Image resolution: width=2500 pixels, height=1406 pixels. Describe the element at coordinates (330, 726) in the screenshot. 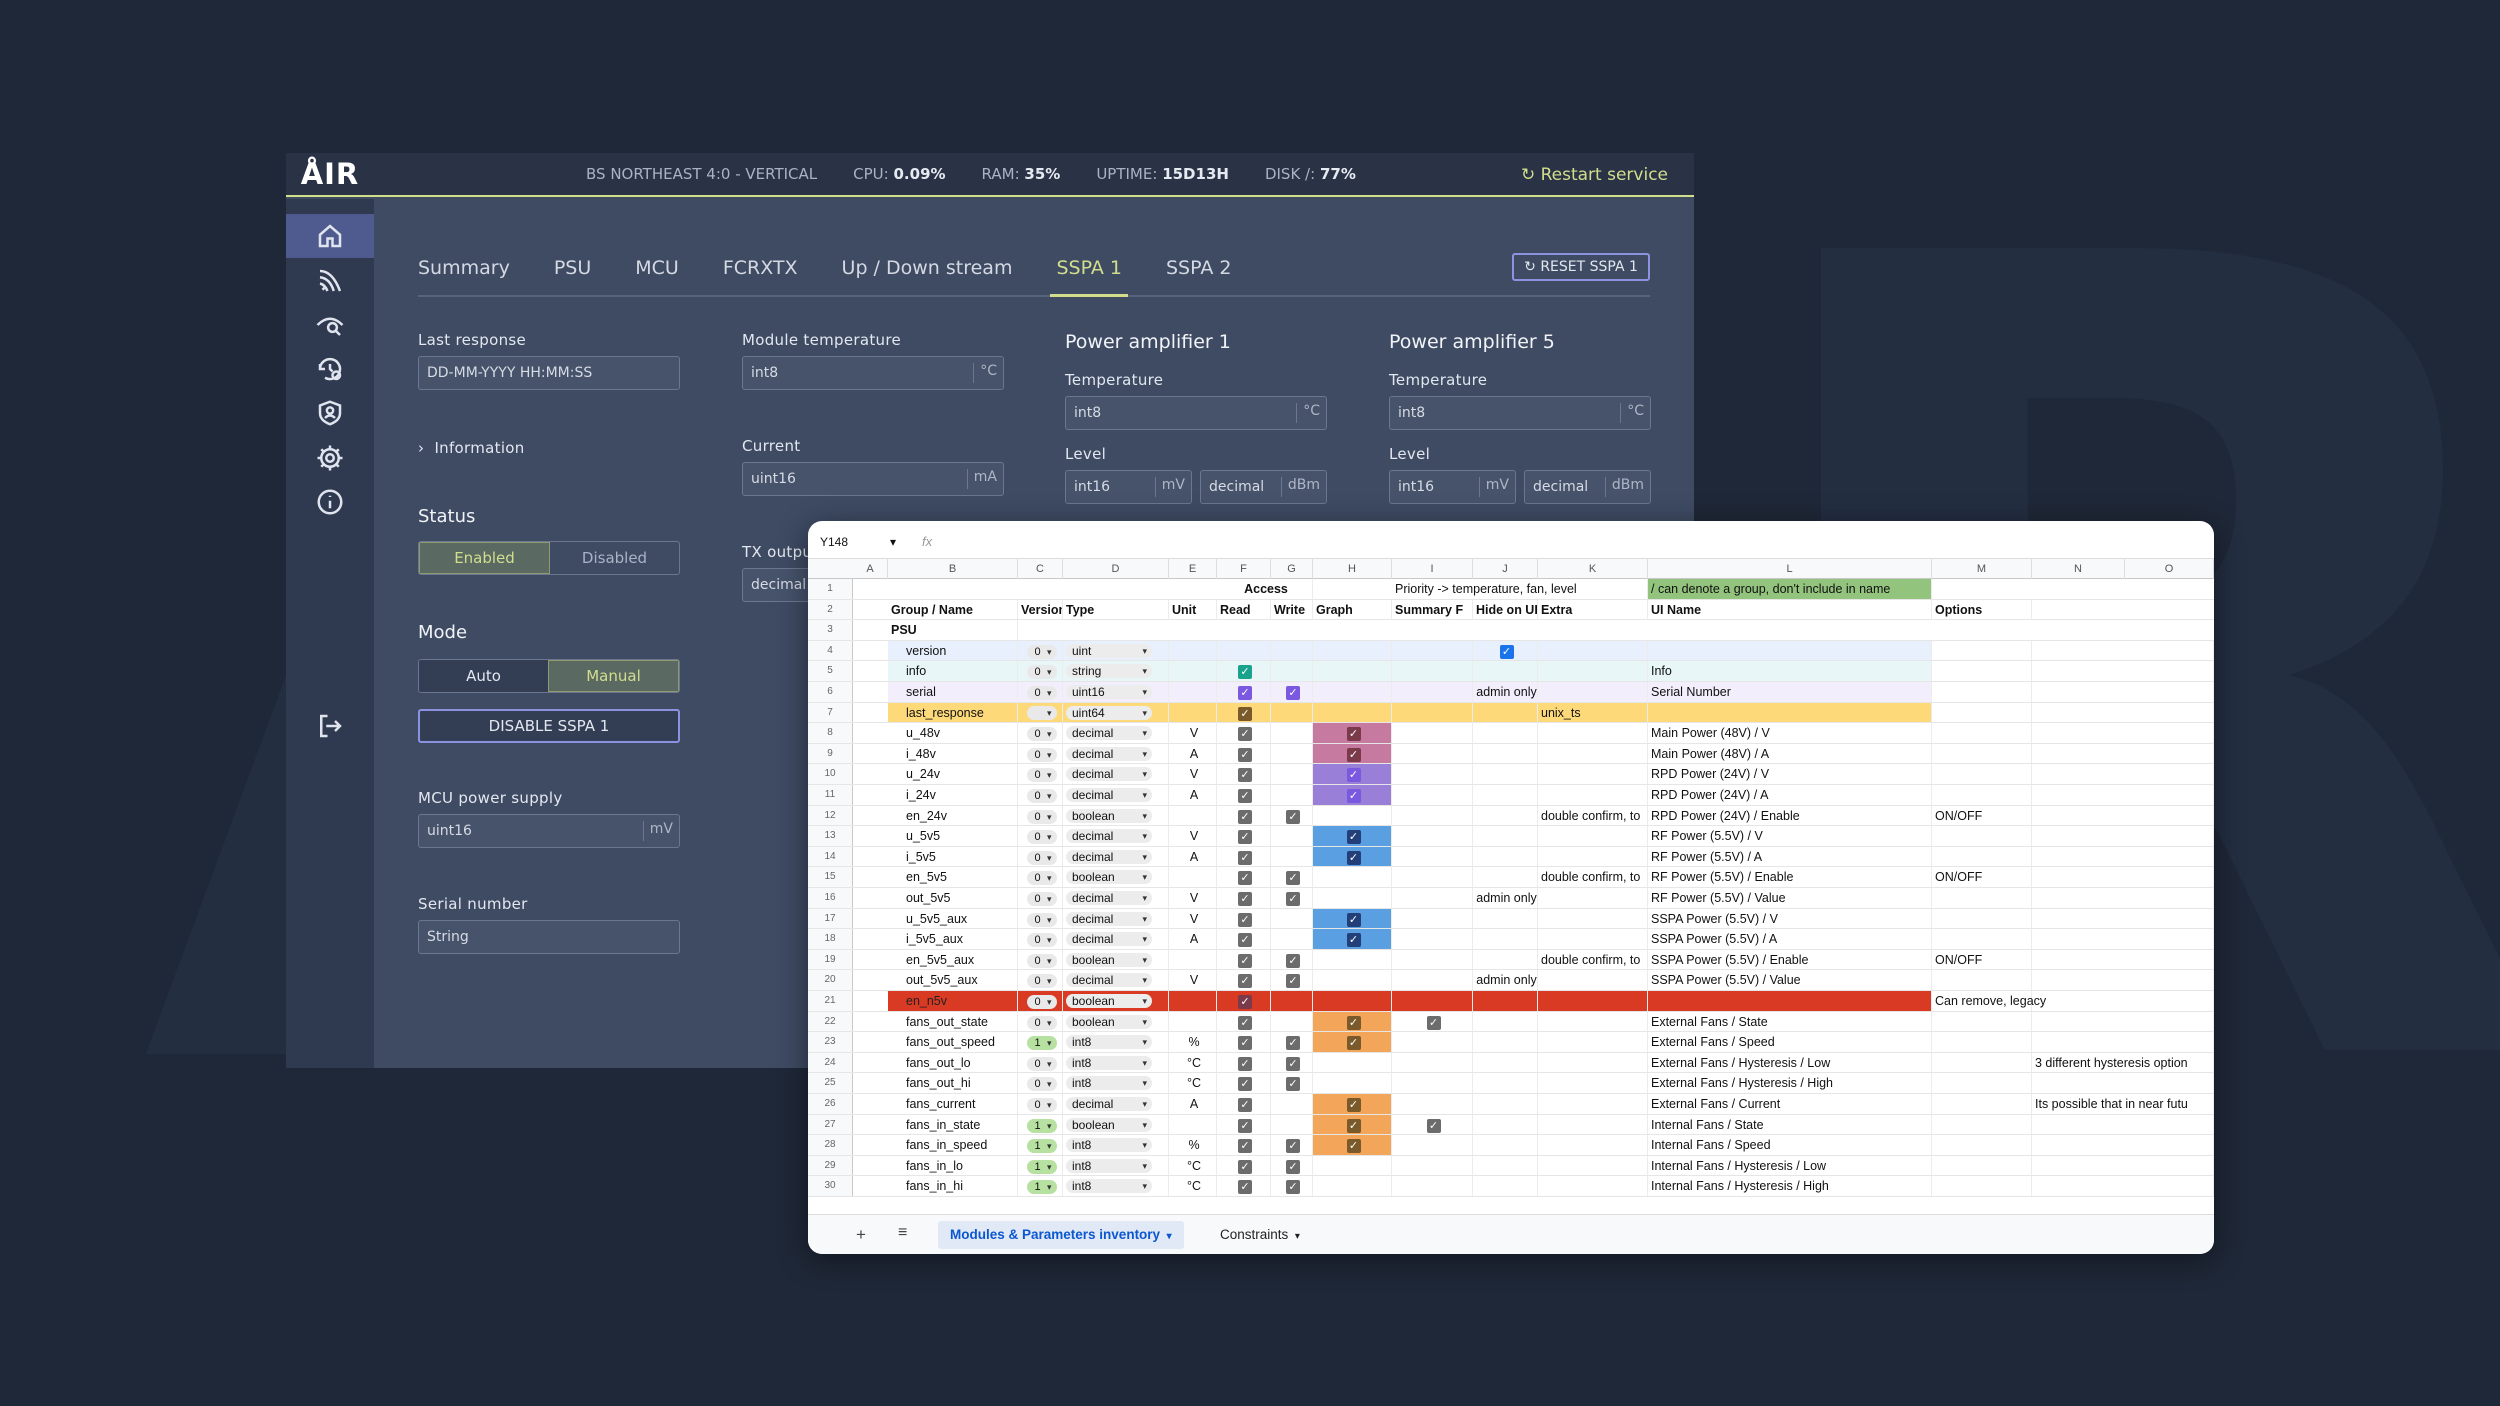

I see `nav-logout` at that location.